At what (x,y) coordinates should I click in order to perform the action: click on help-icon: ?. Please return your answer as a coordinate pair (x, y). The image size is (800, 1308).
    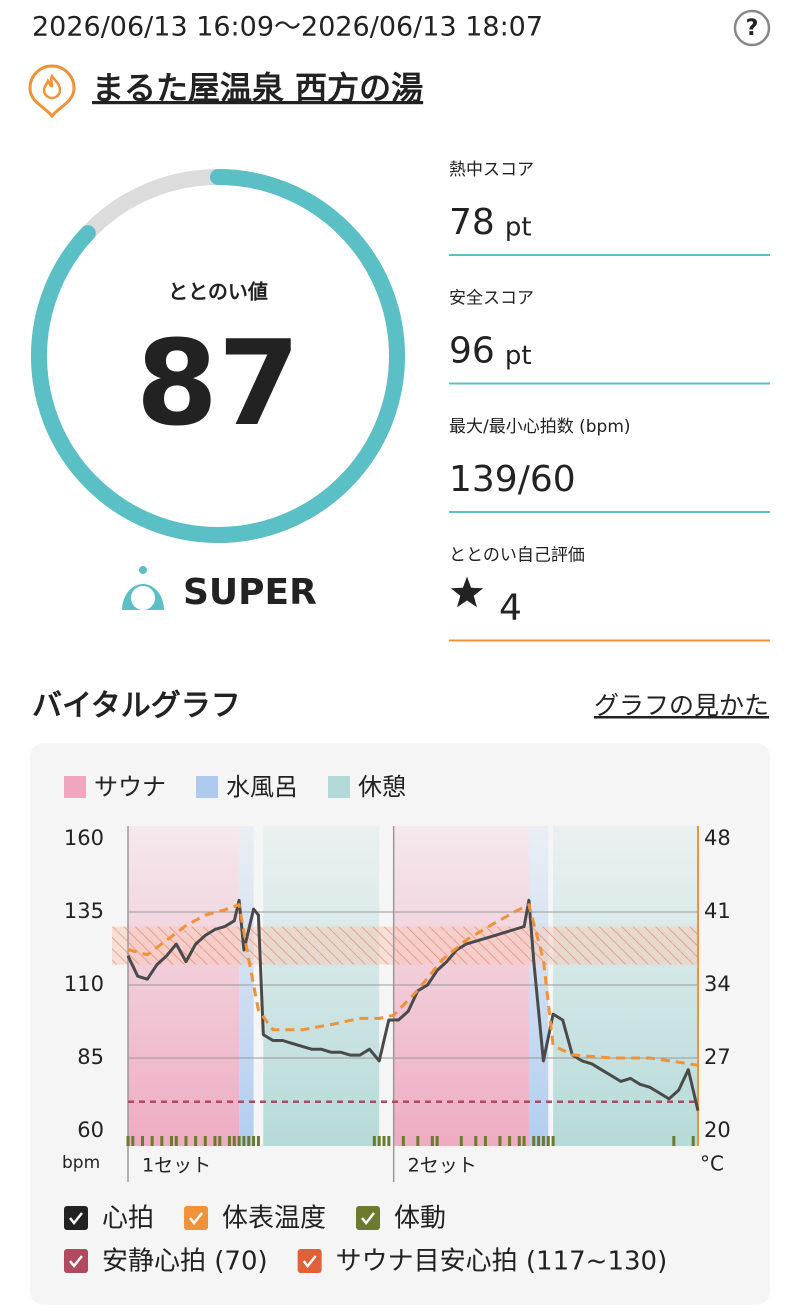
    Looking at the image, I should click on (752, 28).